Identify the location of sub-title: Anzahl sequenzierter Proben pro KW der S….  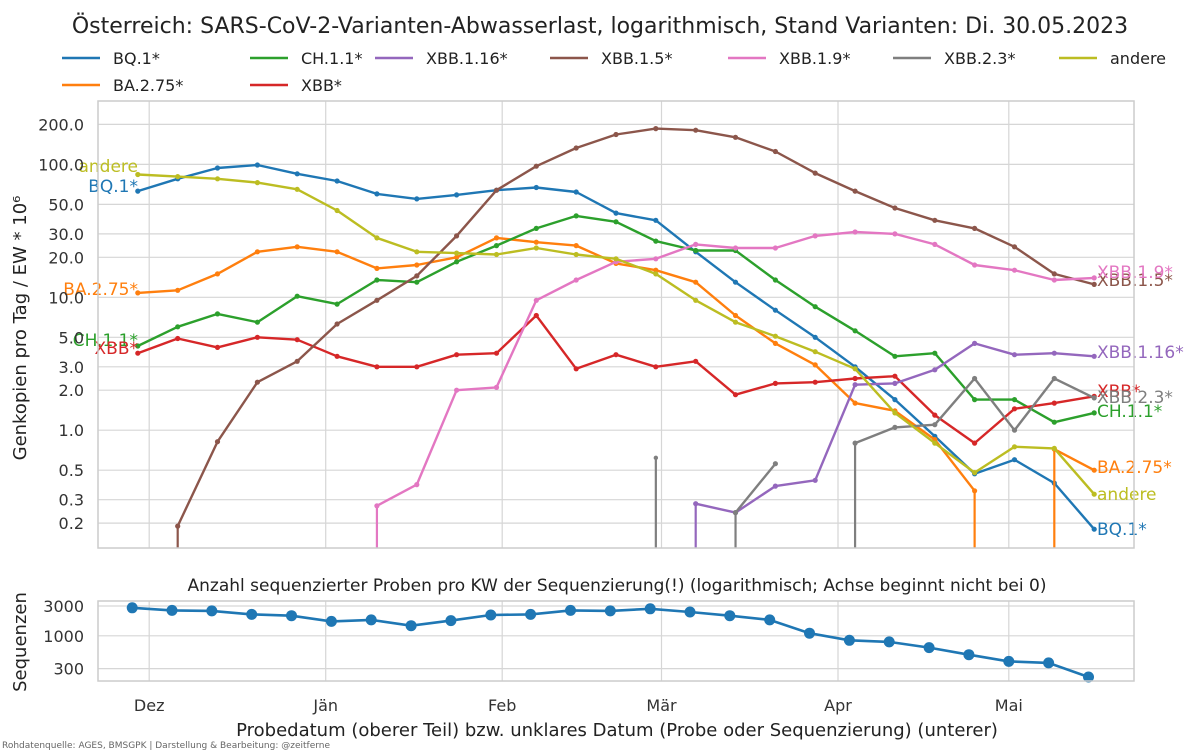
(617, 586).